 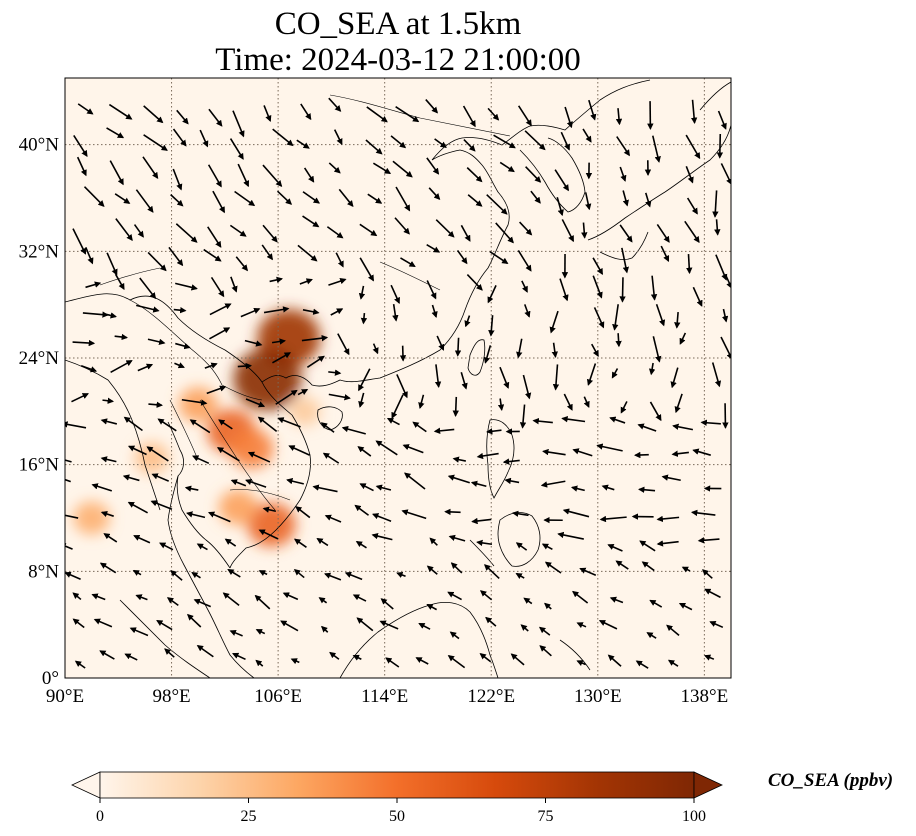 What do you see at coordinates (39, 358) in the screenshot?
I see `lat-tick-label: 24°N` at bounding box center [39, 358].